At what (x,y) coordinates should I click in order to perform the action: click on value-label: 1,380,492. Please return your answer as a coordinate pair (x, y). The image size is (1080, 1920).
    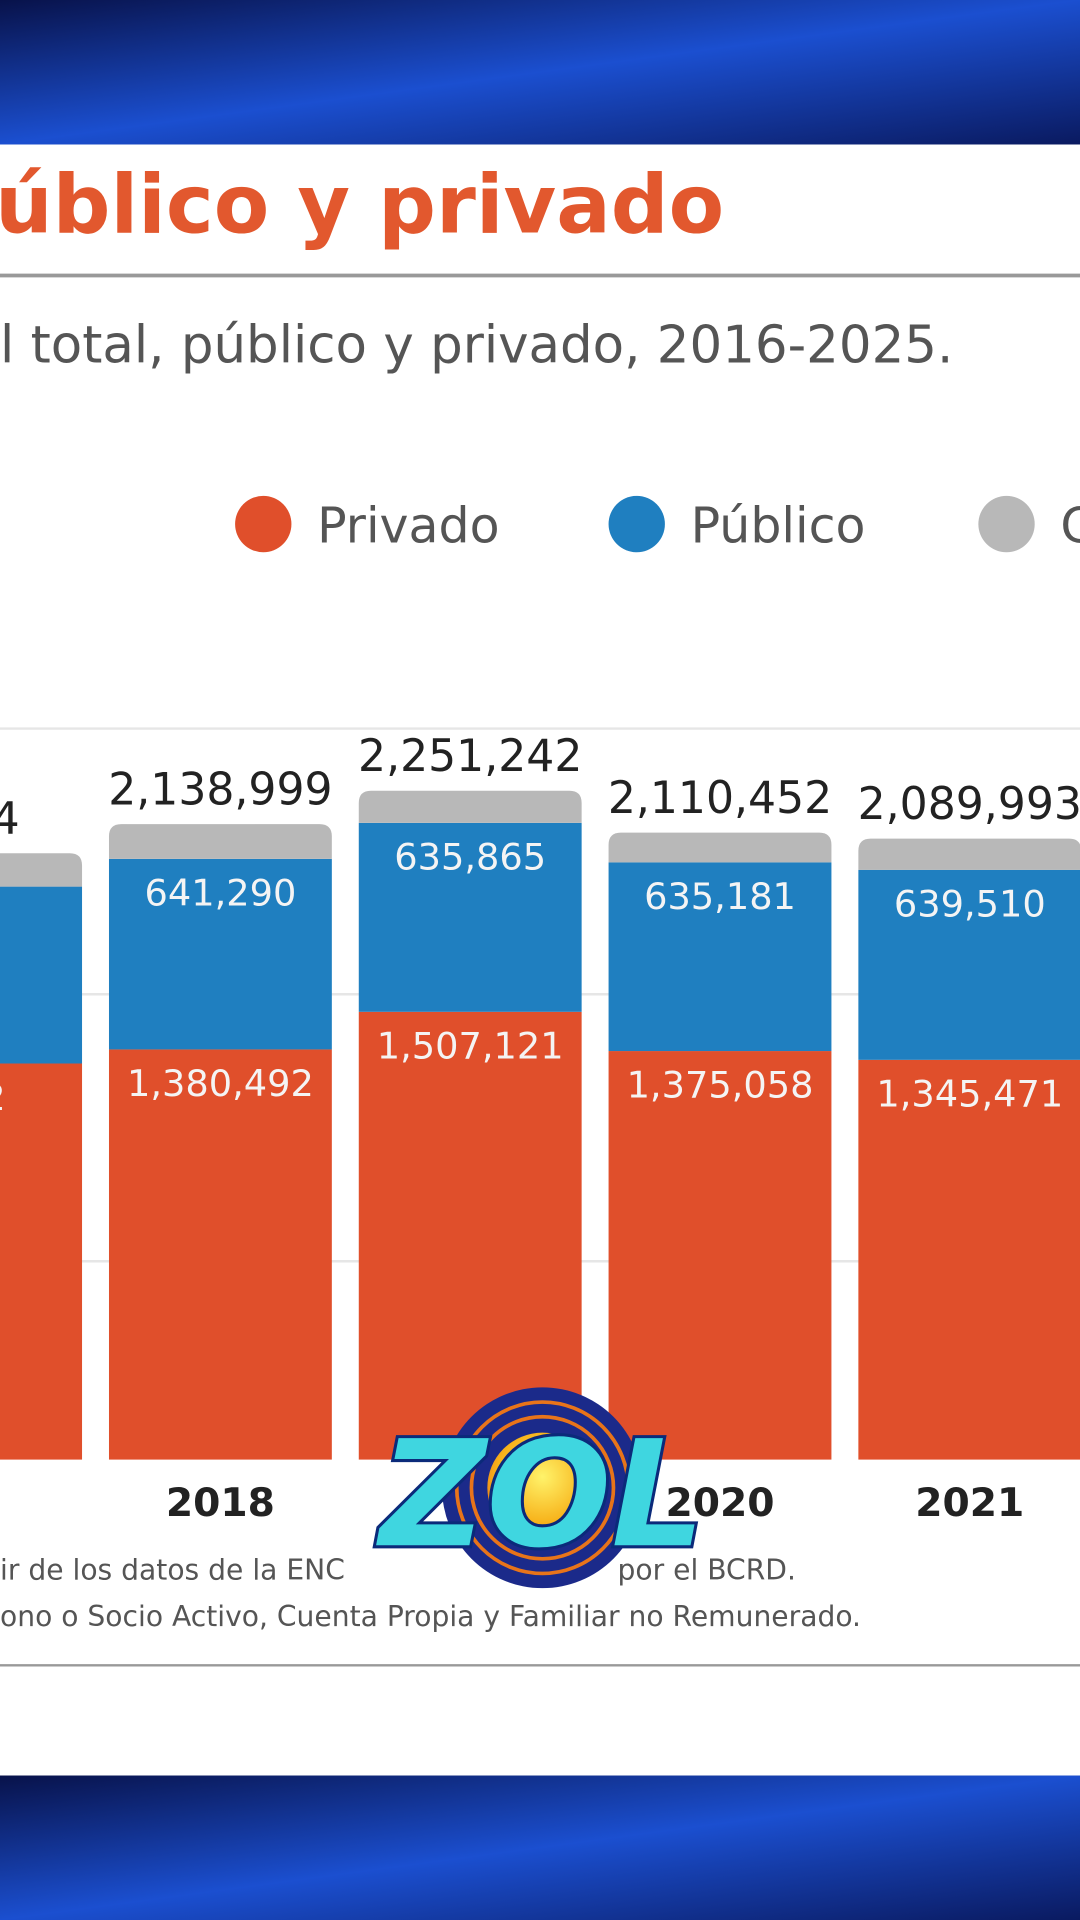
    Looking at the image, I should click on (220, 1083).